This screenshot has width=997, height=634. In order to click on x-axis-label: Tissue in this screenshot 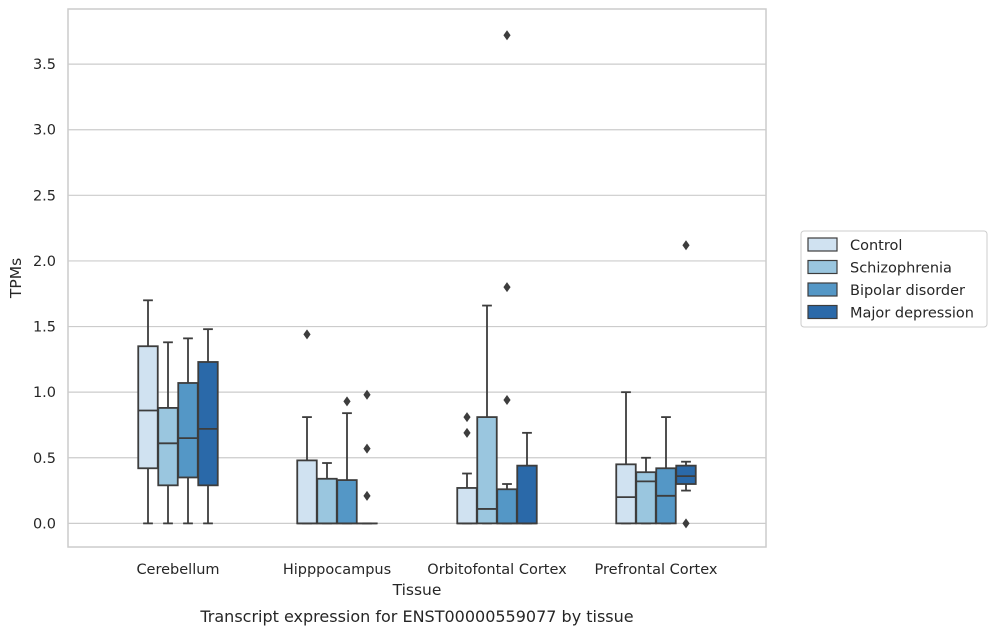, I will do `click(417, 590)`.